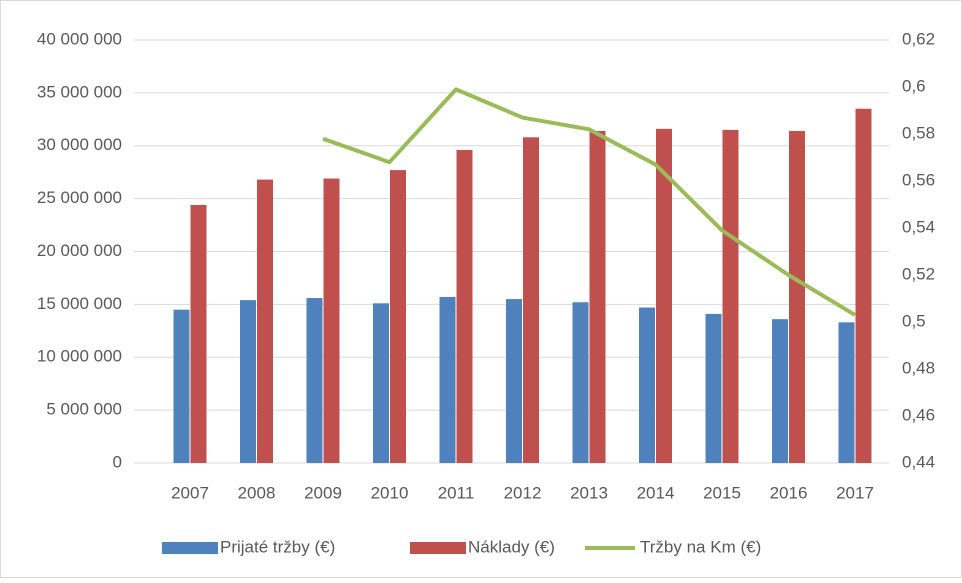 The image size is (962, 583). I want to click on y-tick-label: 20 000 000, so click(79, 250).